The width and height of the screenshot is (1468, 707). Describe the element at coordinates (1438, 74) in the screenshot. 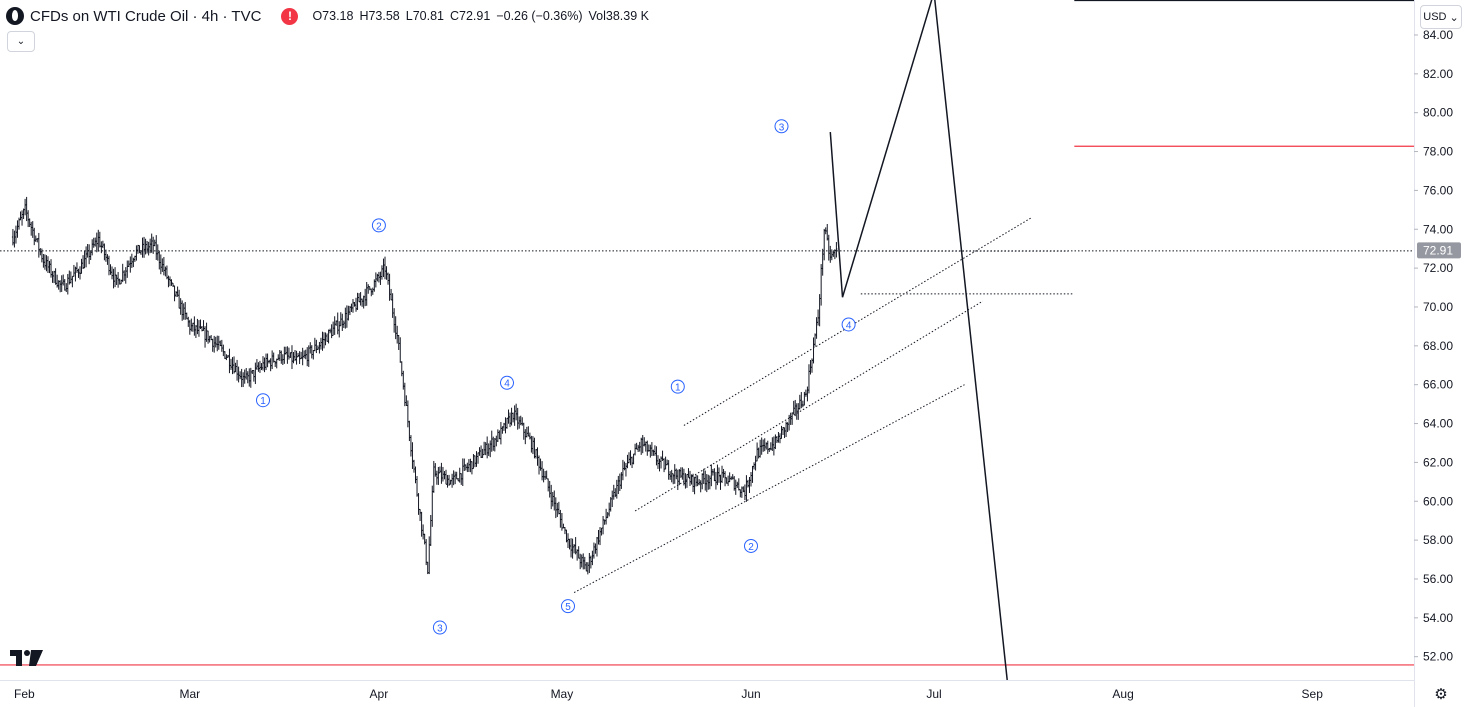

I see `price-tick-label: 82.00` at that location.